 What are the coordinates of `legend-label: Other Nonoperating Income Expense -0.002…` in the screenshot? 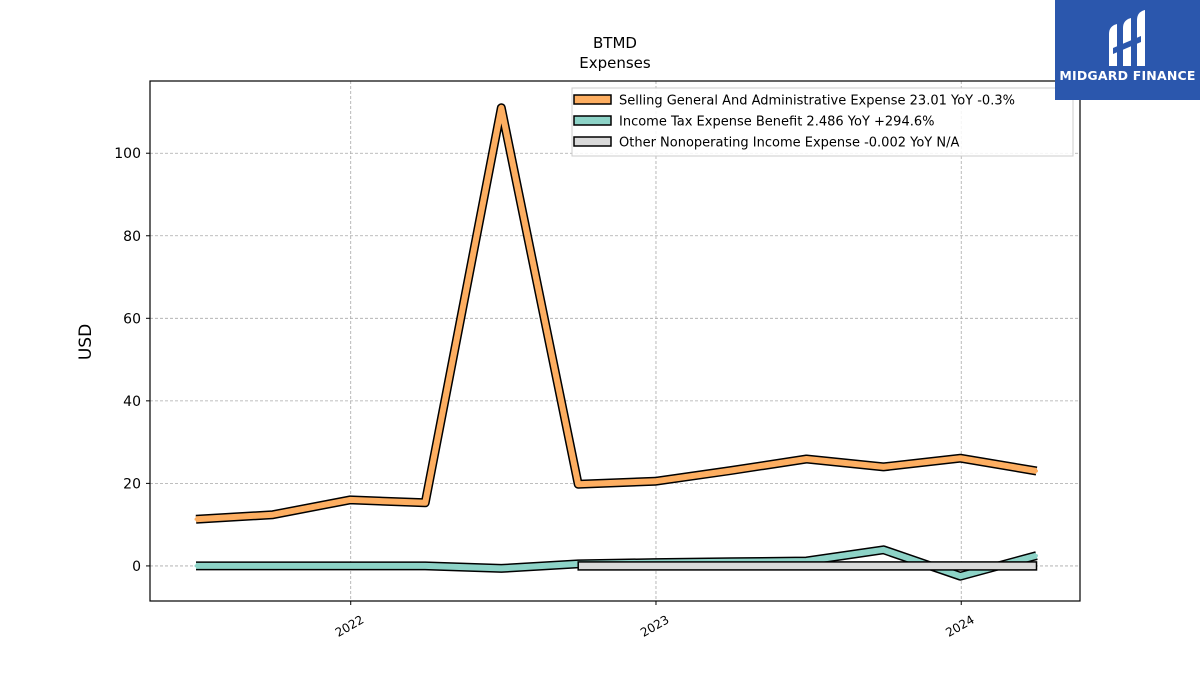 It's located at (789, 143).